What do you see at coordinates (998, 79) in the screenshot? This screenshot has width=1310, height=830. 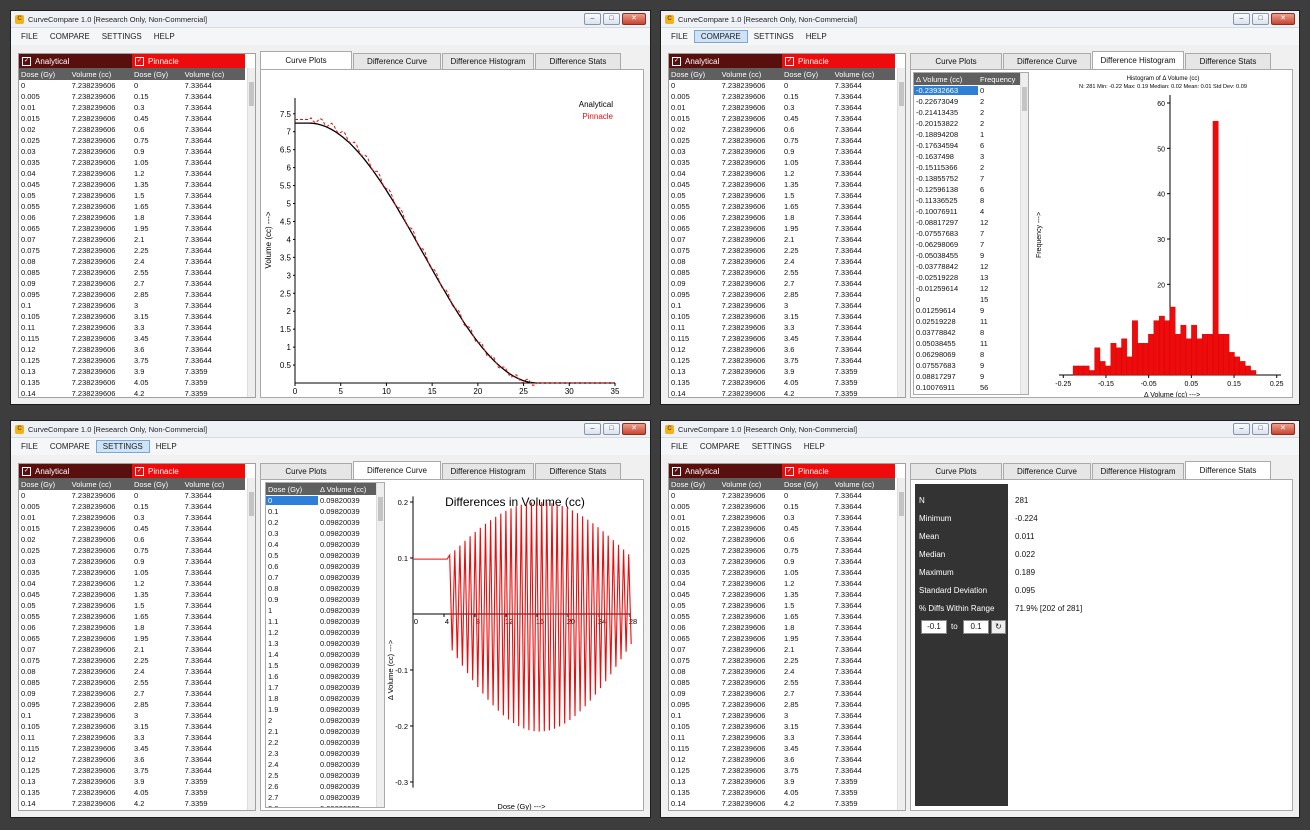 I see `frequency-column-header: Frequency` at bounding box center [998, 79].